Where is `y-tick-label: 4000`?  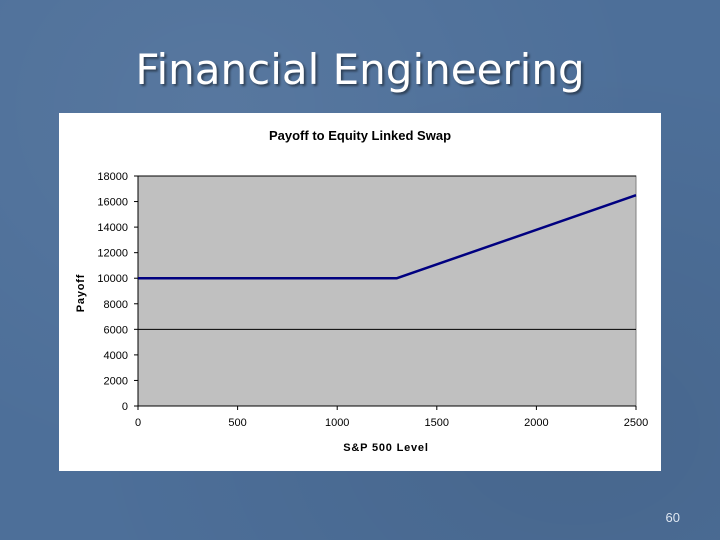 y-tick-label: 4000 is located at coordinates (116, 356).